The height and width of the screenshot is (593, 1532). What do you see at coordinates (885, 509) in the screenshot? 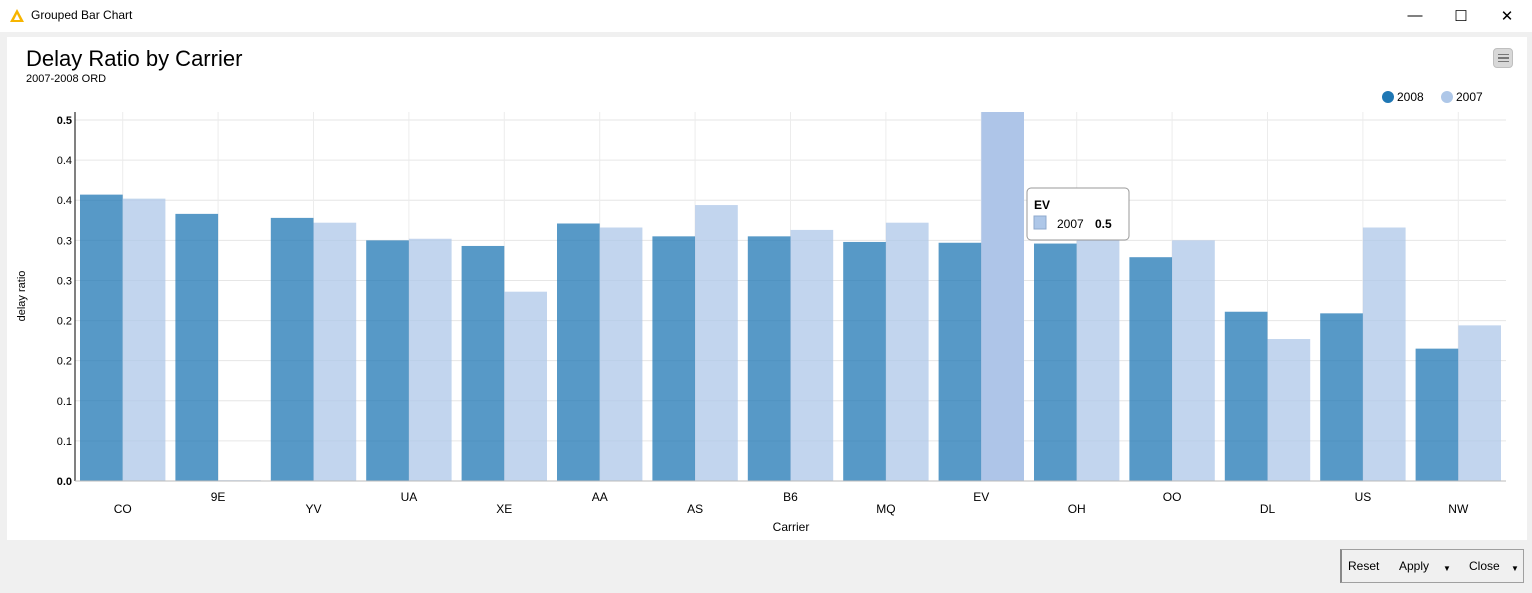
I see `x-tick-label: MQ` at bounding box center [885, 509].